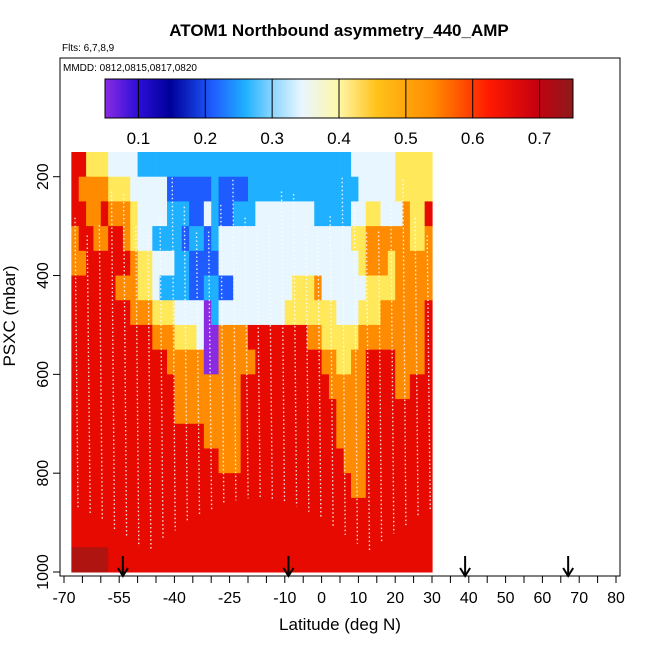 This screenshot has width=650, height=655. I want to click on x-tick-label: 60, so click(543, 598).